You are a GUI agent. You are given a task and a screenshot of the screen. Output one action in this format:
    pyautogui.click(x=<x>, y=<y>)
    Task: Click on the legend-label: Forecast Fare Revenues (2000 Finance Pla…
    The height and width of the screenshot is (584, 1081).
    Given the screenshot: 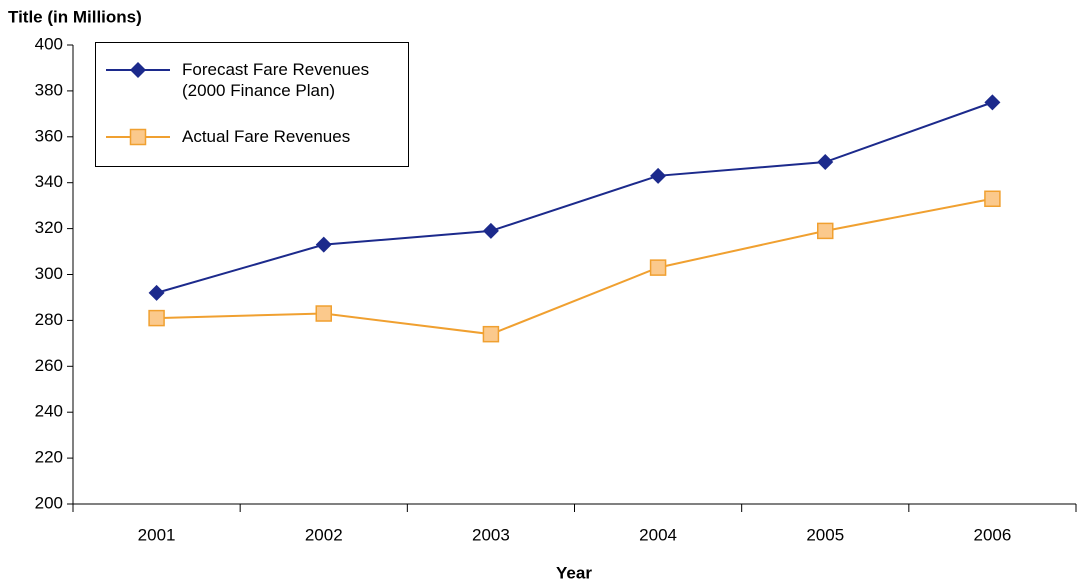 What is the action you would take?
    pyautogui.click(x=276, y=80)
    